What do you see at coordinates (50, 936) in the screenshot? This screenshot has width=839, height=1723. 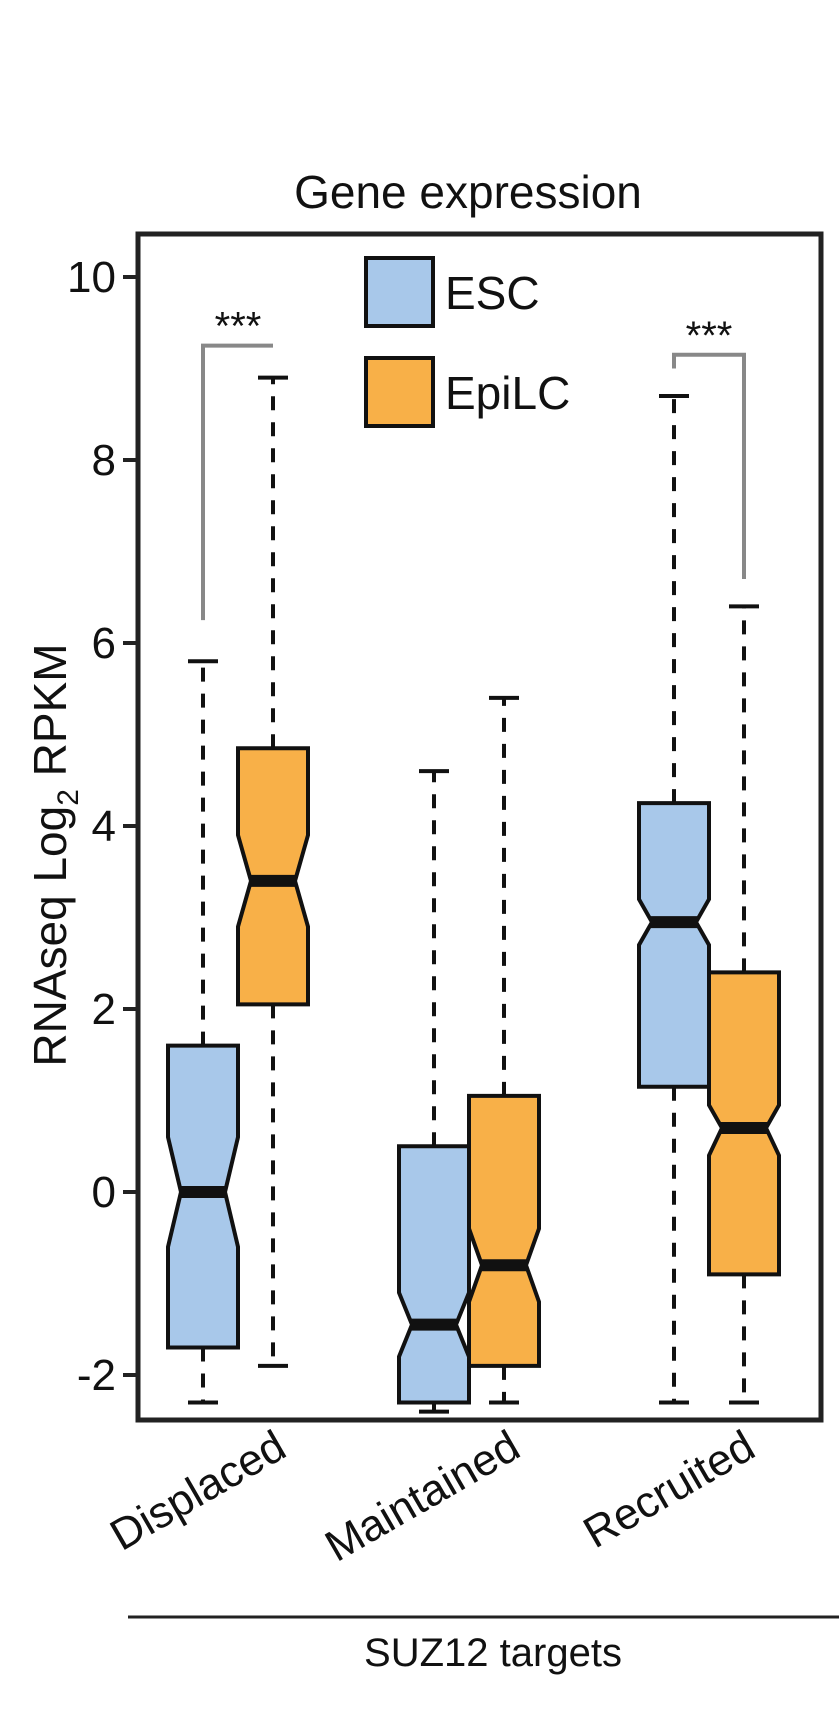 I see `y-axis-label-main: RNAseq Log` at bounding box center [50, 936].